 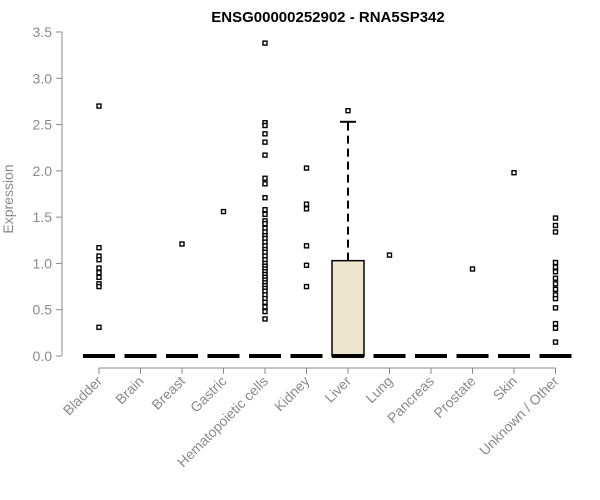 I want to click on x-tick-label: Unknown / Other, so click(x=519, y=416).